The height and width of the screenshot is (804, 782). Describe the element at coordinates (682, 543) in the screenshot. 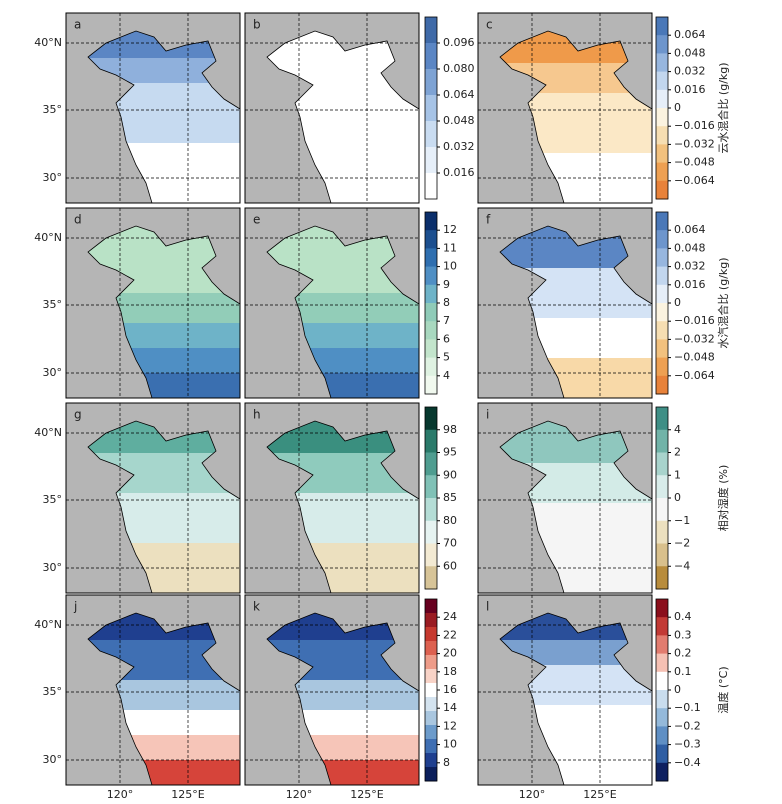

I see `colorbar-tick-label: −2` at that location.